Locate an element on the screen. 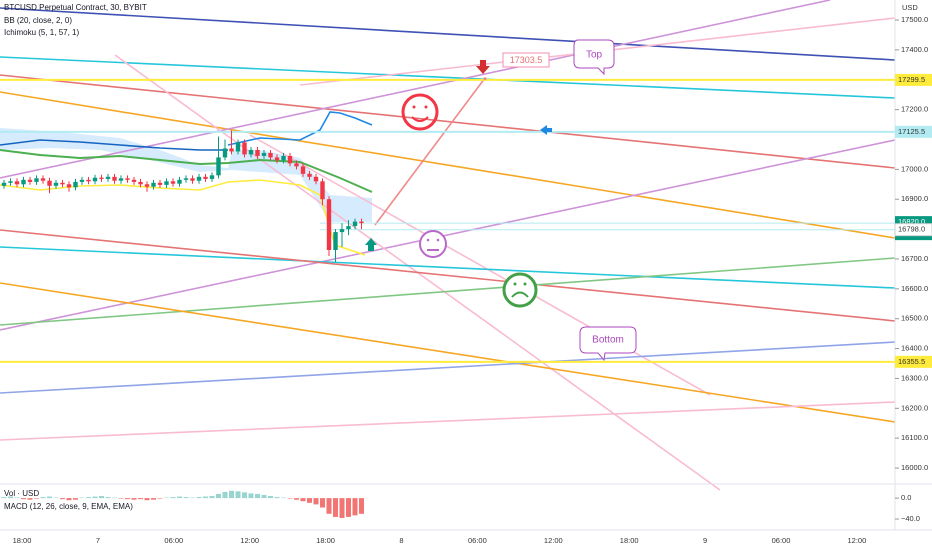 This screenshot has height=550, width=932. callout is located at coordinates (594, 57).